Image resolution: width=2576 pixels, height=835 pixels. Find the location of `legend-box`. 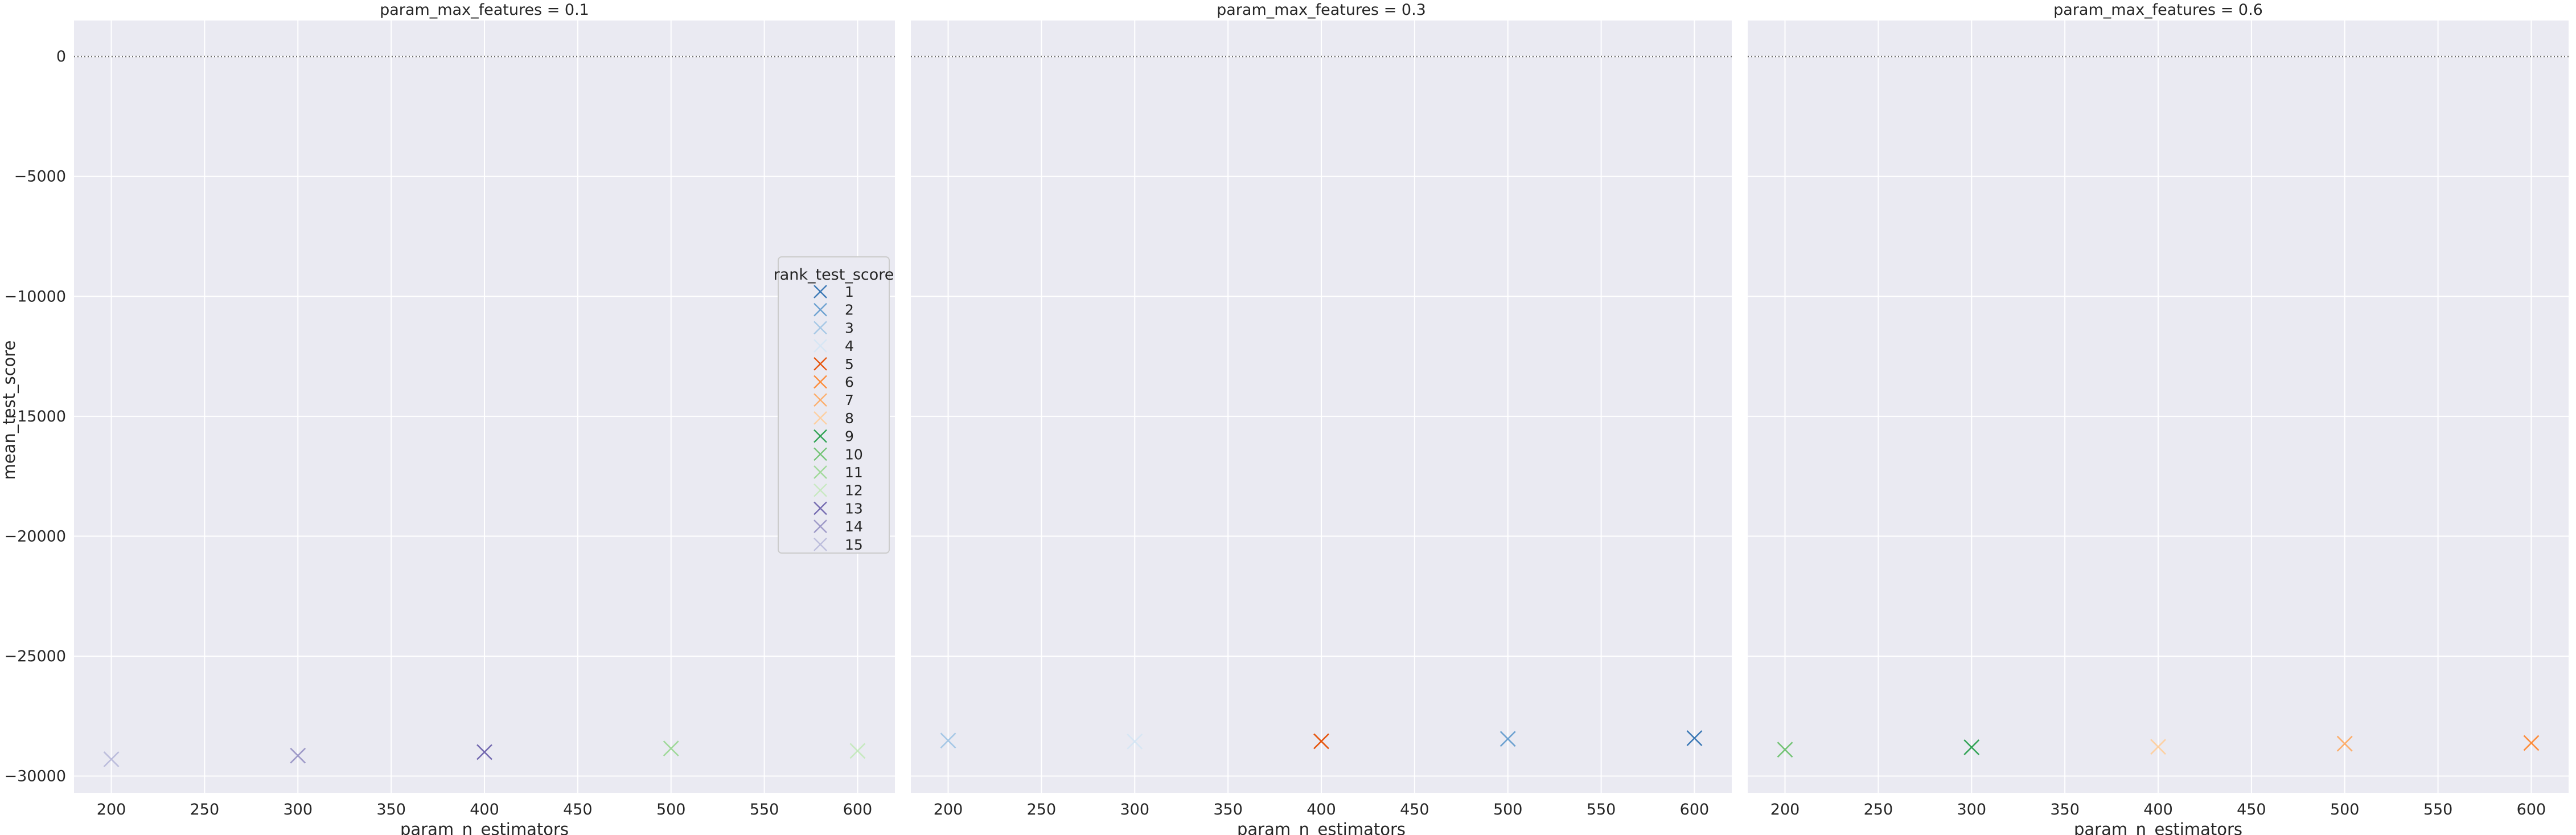

legend-box is located at coordinates (834, 405).